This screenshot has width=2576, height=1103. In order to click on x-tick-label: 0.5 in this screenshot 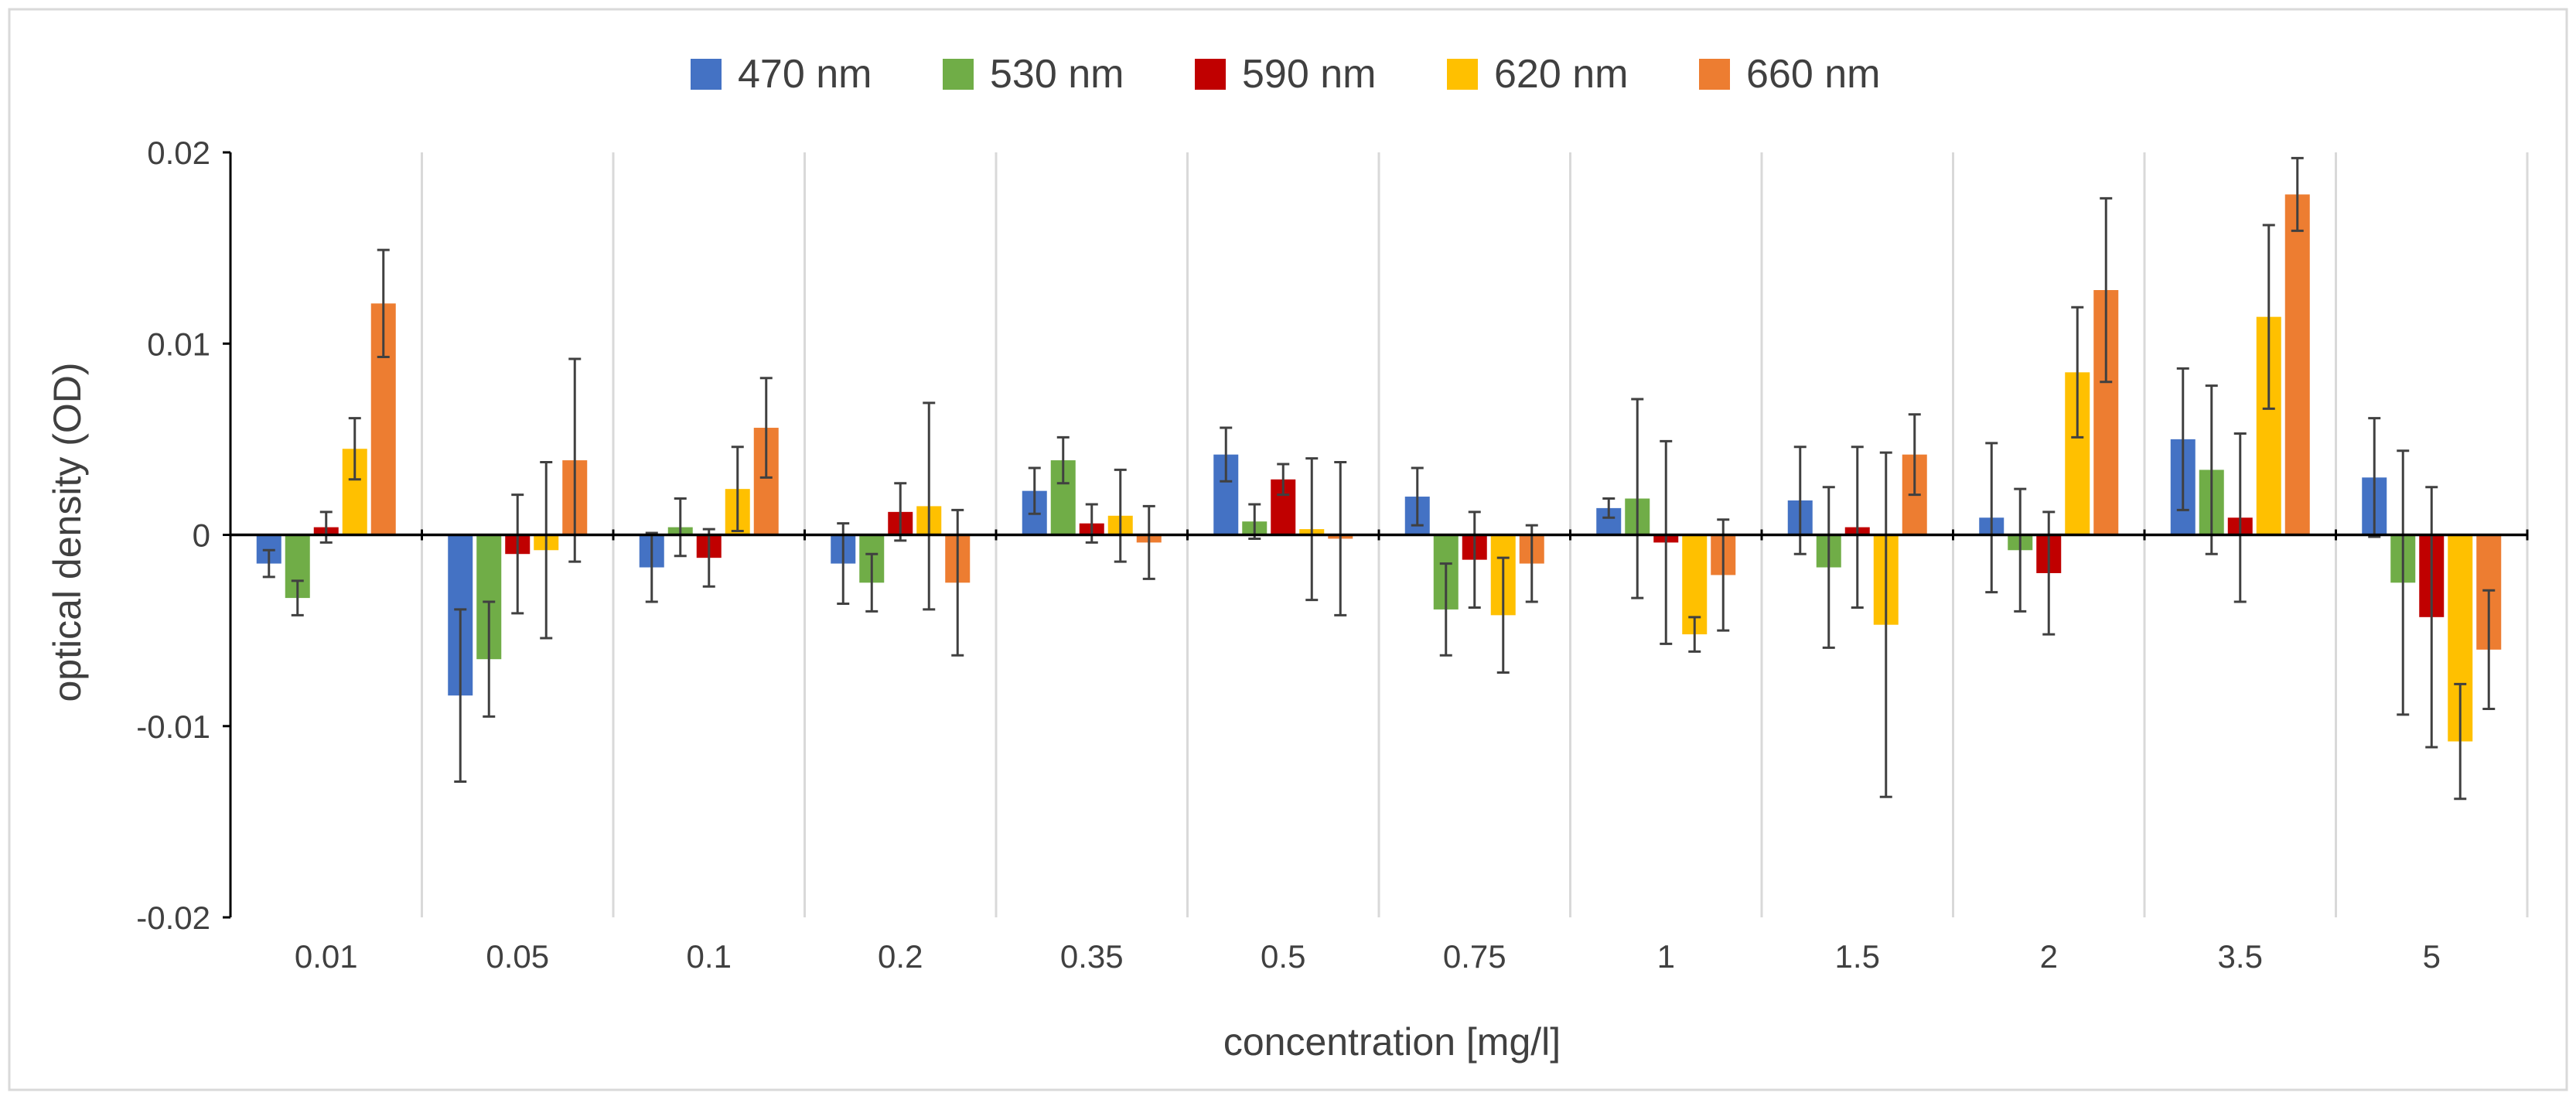, I will do `click(1283, 956)`.